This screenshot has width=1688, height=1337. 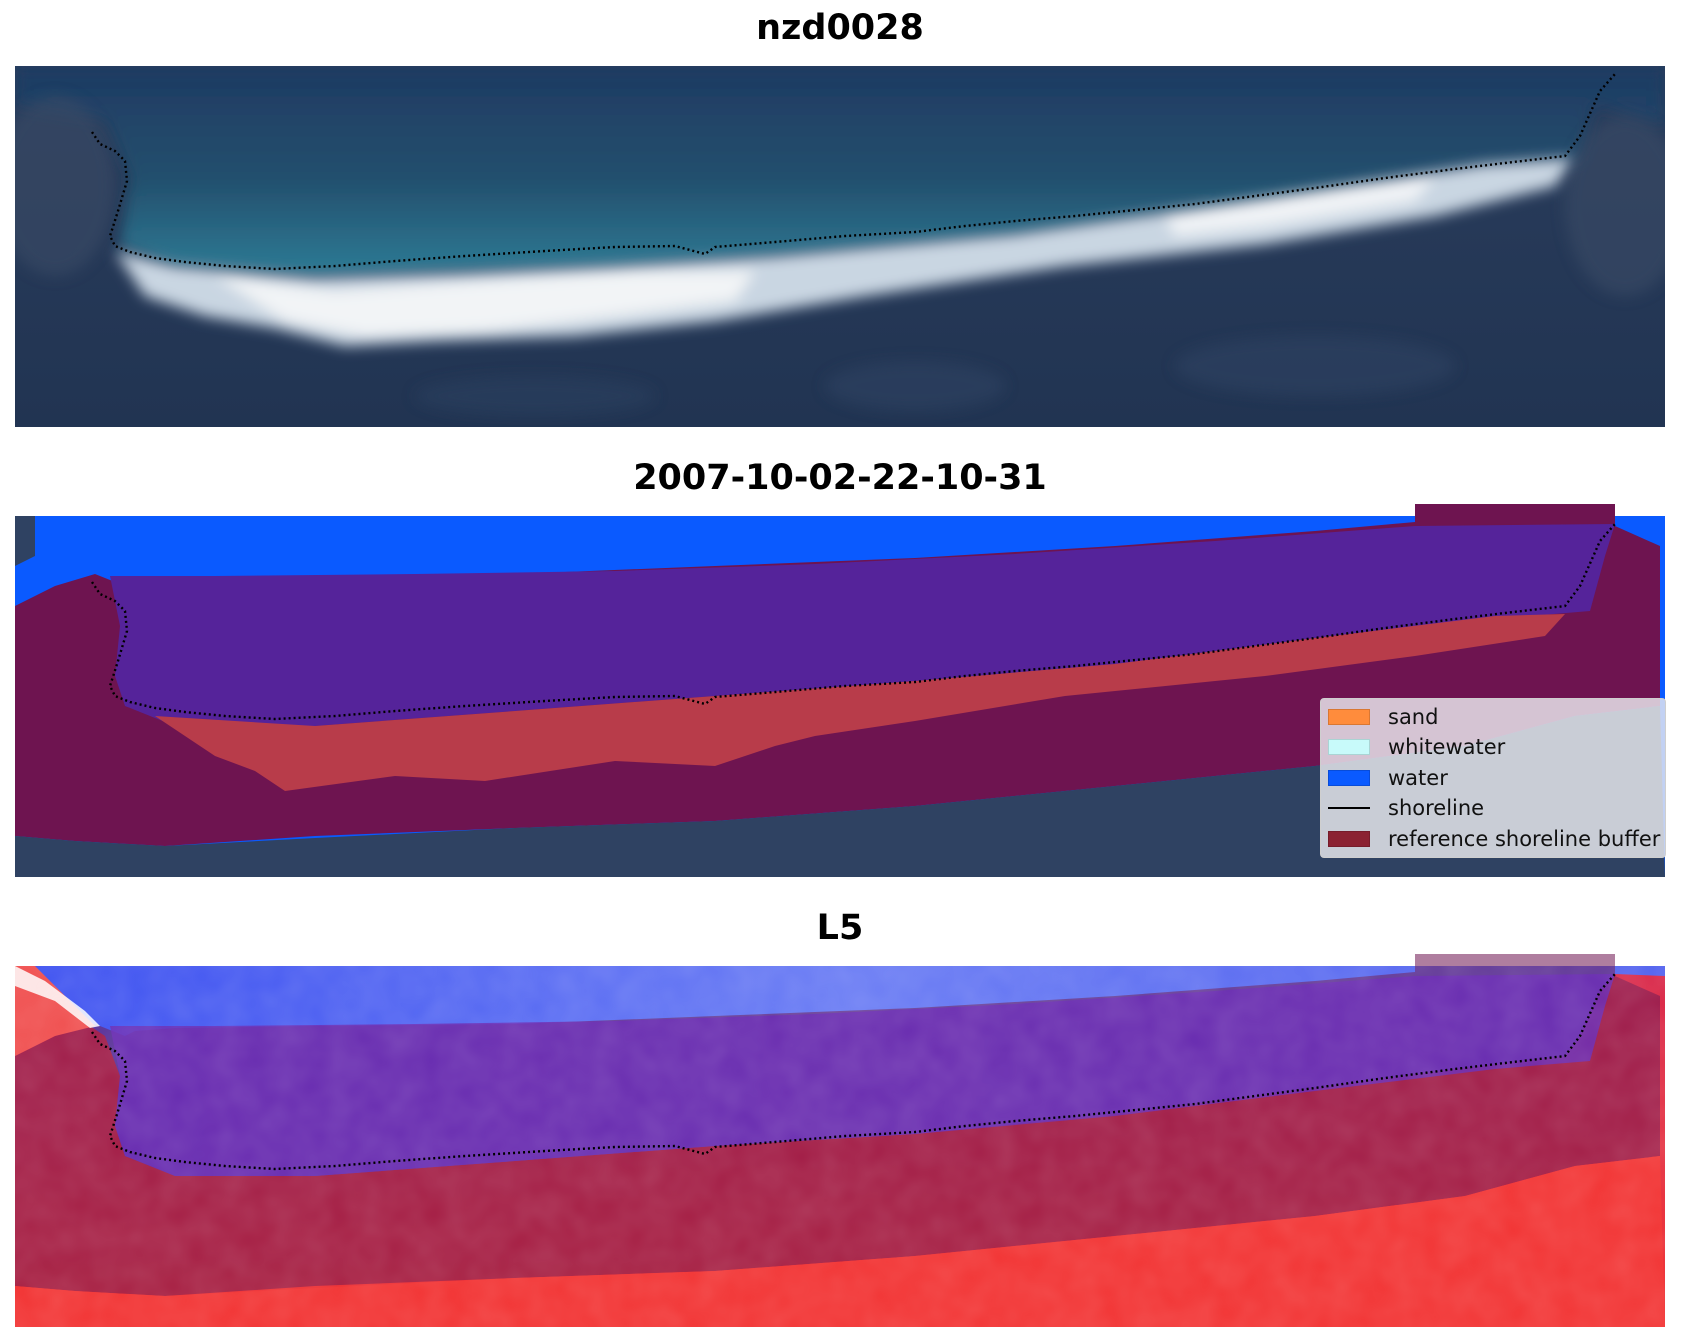 I want to click on panel-title-satellite: L5, so click(x=840, y=928).